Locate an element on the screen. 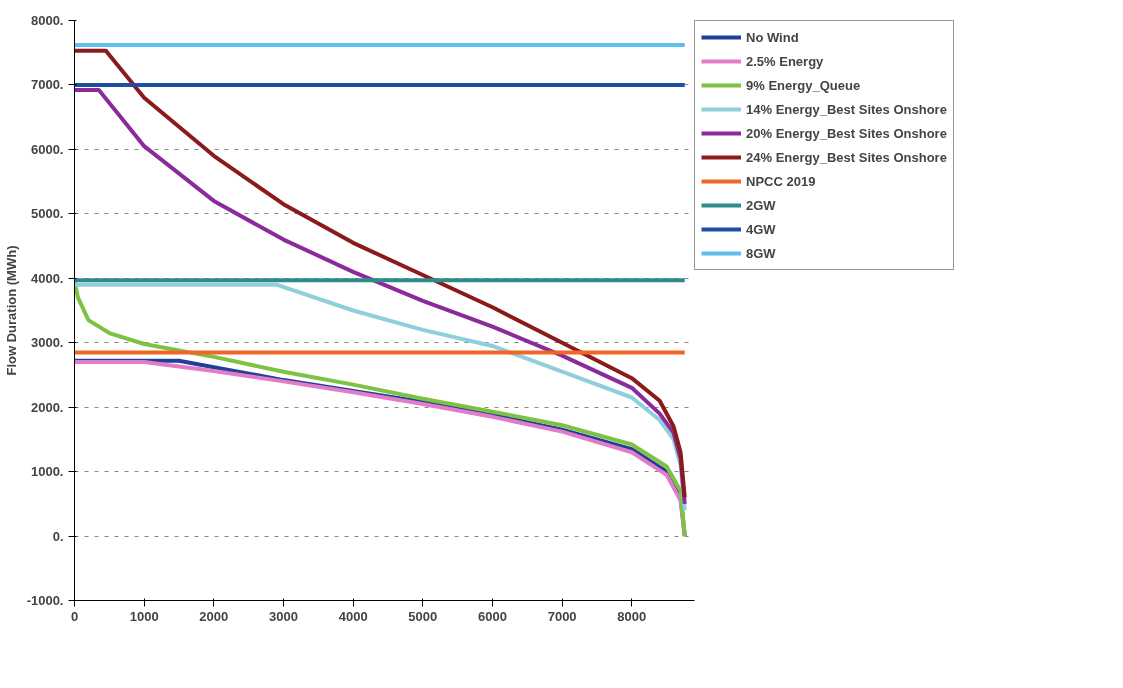 The image size is (1123, 688). legend-label: 2GW is located at coordinates (761, 205).